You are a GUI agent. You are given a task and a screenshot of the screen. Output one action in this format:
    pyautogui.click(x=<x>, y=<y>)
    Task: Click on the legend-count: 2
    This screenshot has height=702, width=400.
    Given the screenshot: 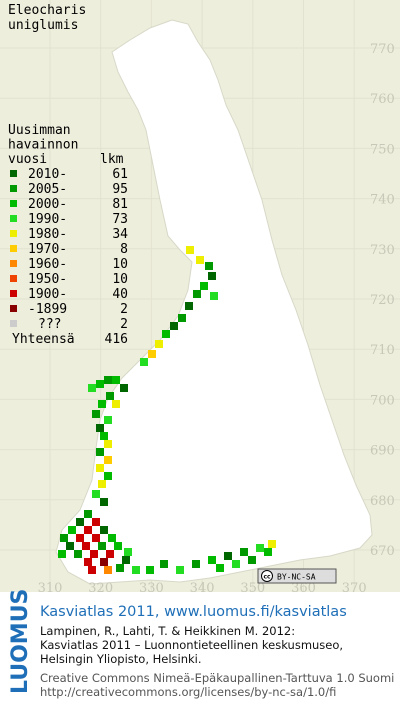 What is the action you would take?
    pyautogui.click(x=124, y=324)
    